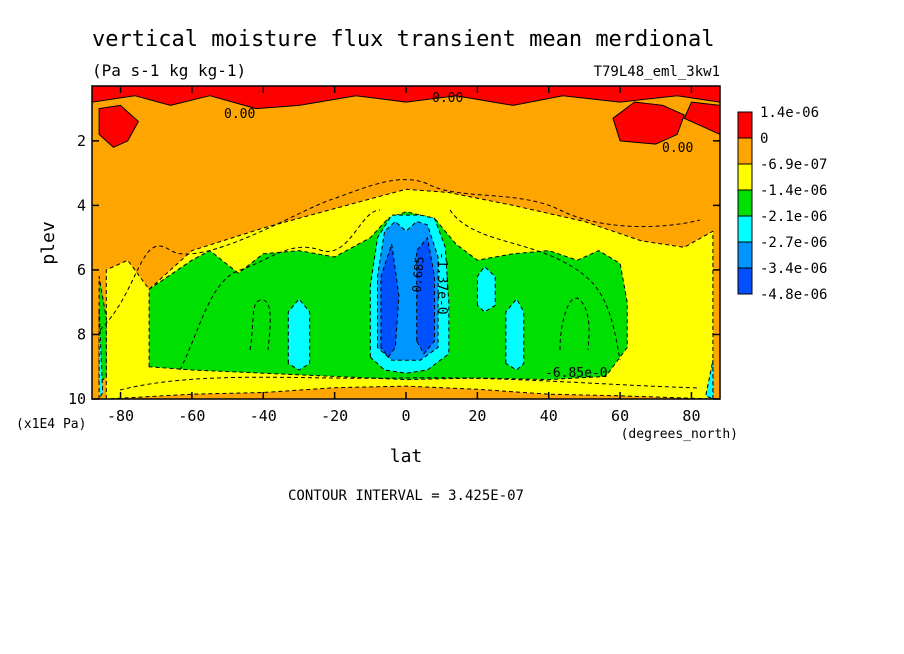  Describe the element at coordinates (793, 295) in the screenshot. I see `legend-label: -4.8e-06` at that location.